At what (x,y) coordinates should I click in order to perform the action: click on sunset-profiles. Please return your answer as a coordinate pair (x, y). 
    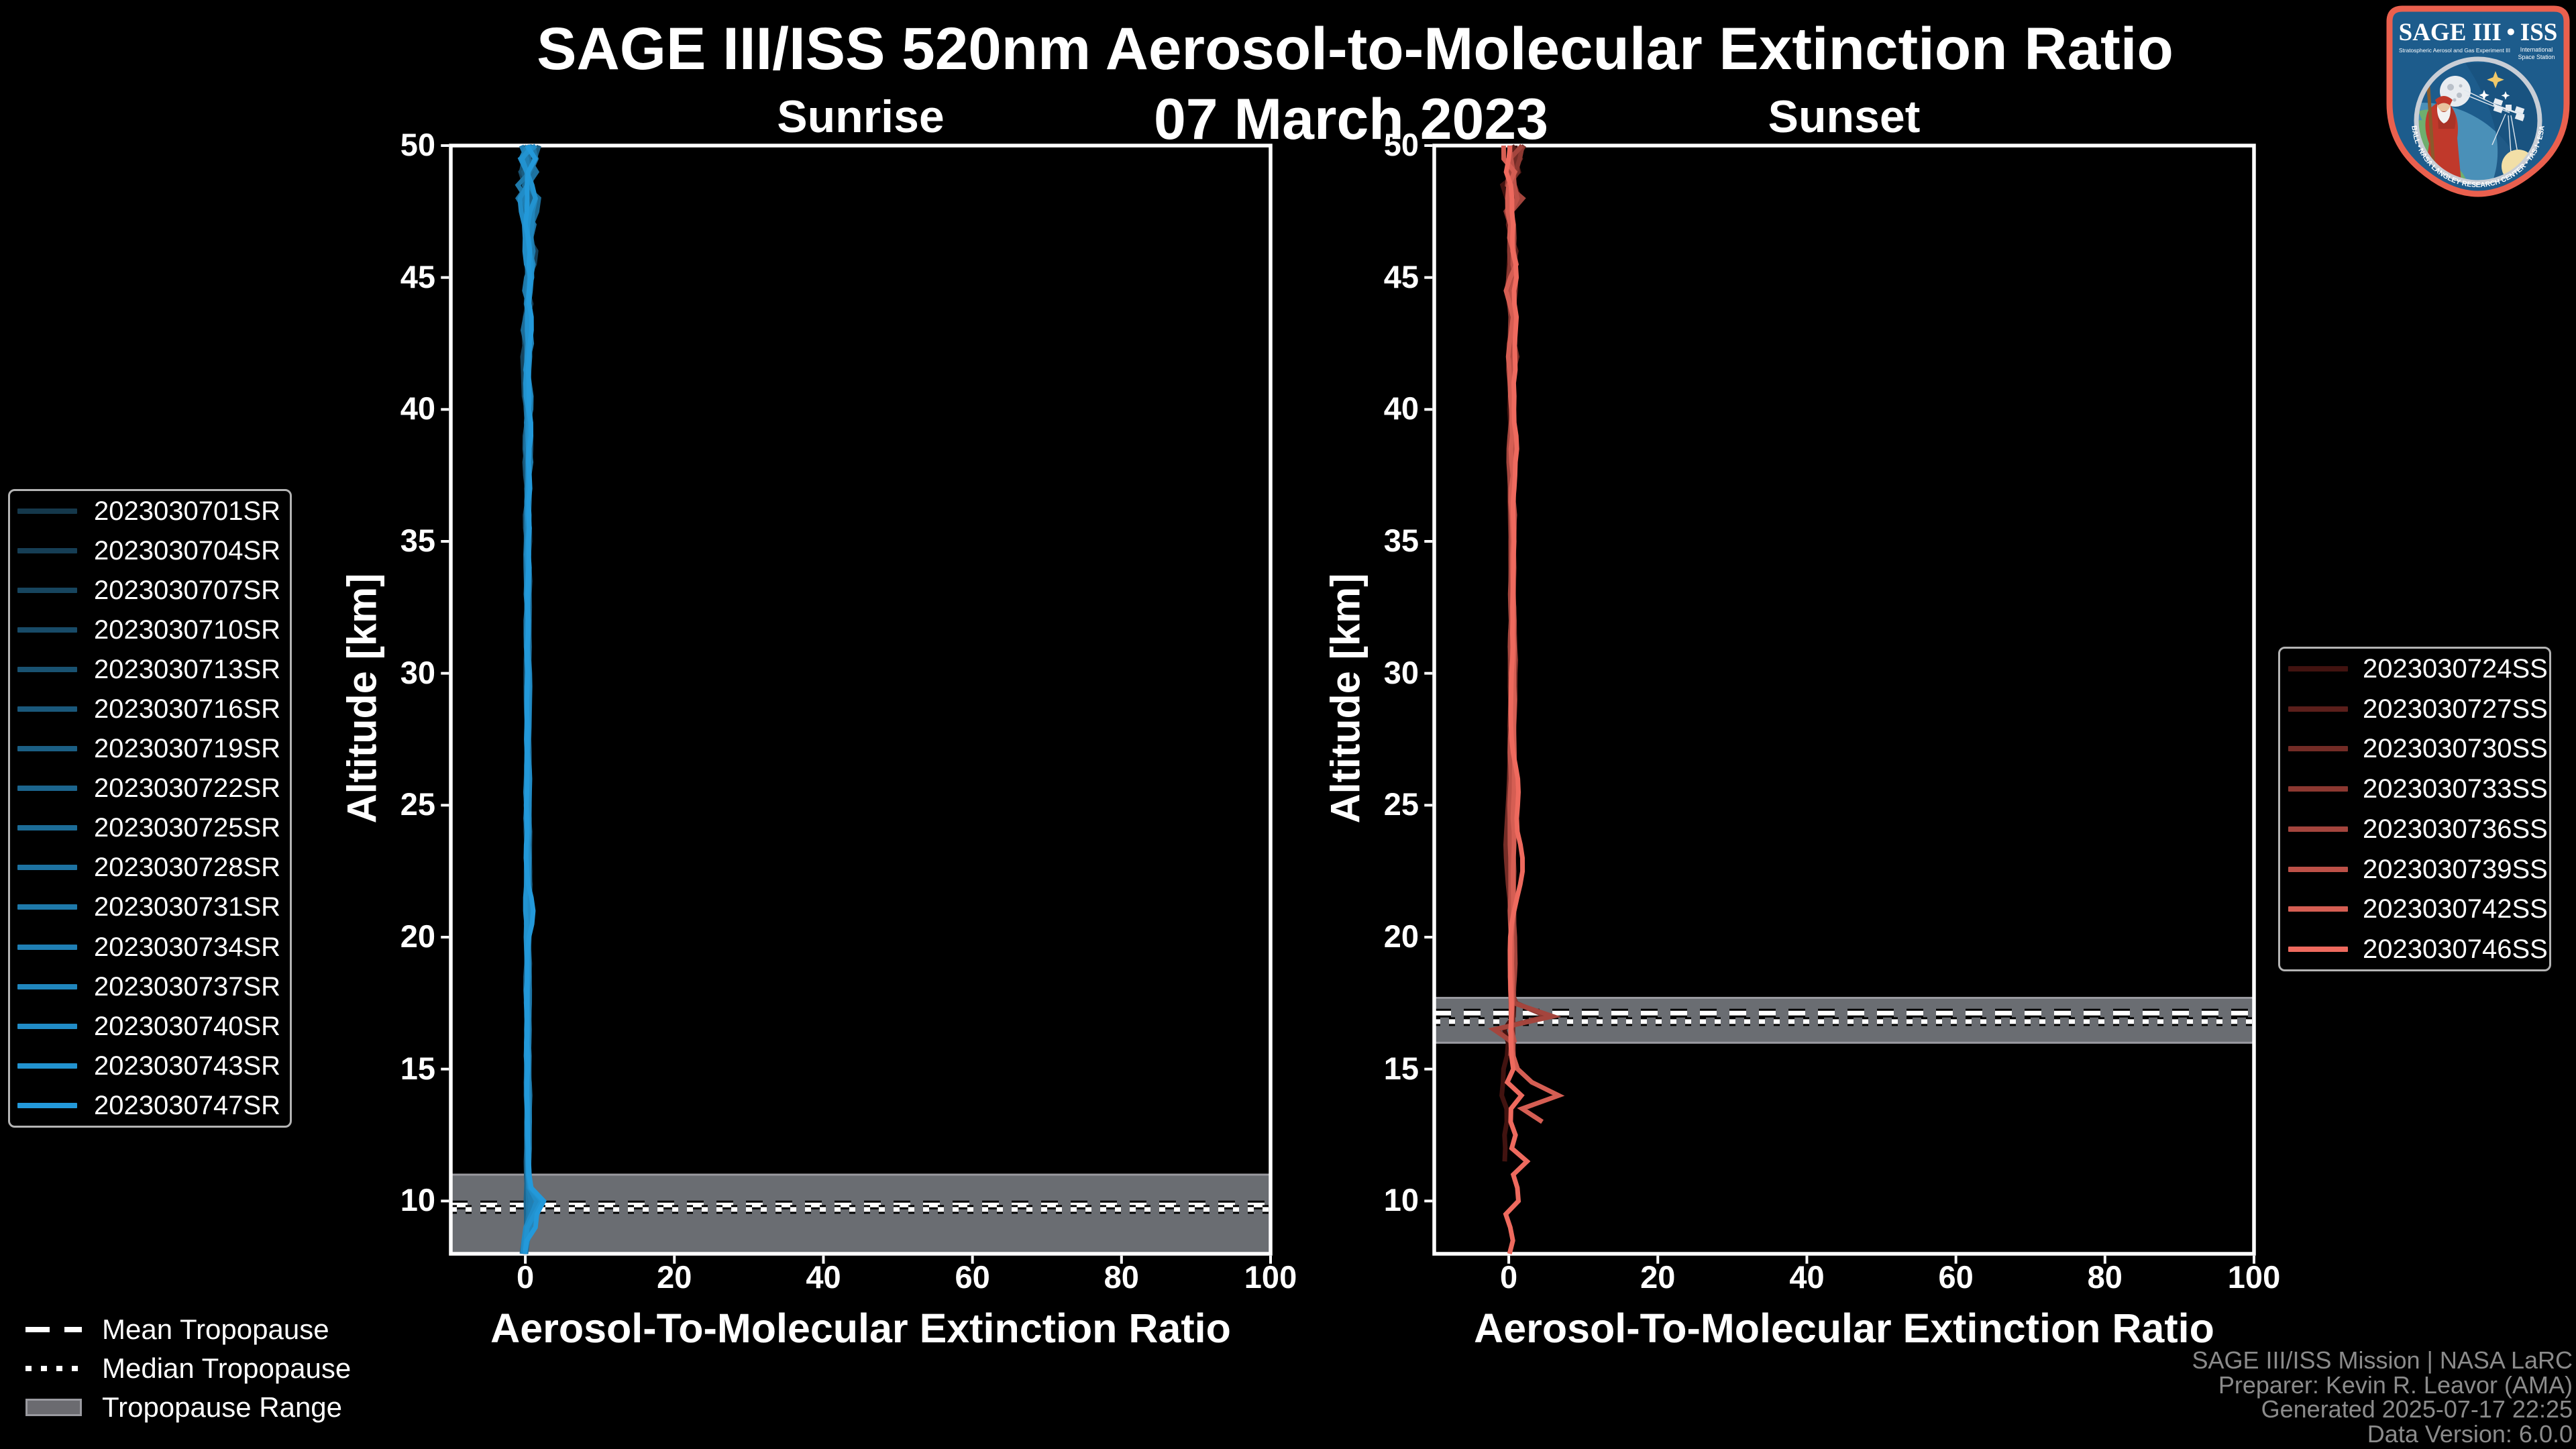
    Looking at the image, I should click on (1526, 699).